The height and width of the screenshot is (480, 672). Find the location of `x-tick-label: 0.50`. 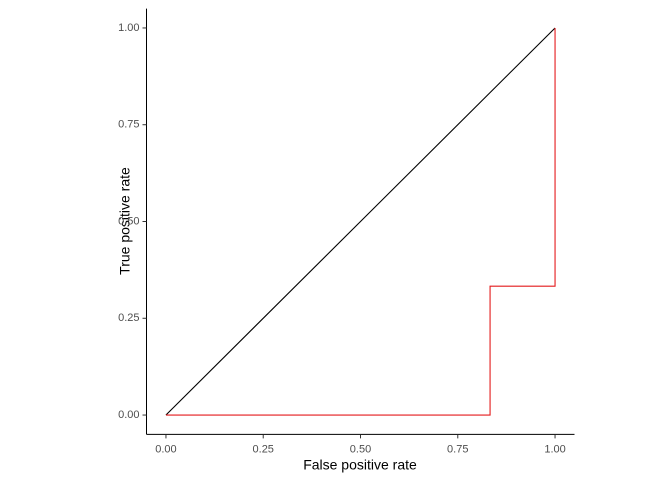

x-tick-label: 0.50 is located at coordinates (360, 449).